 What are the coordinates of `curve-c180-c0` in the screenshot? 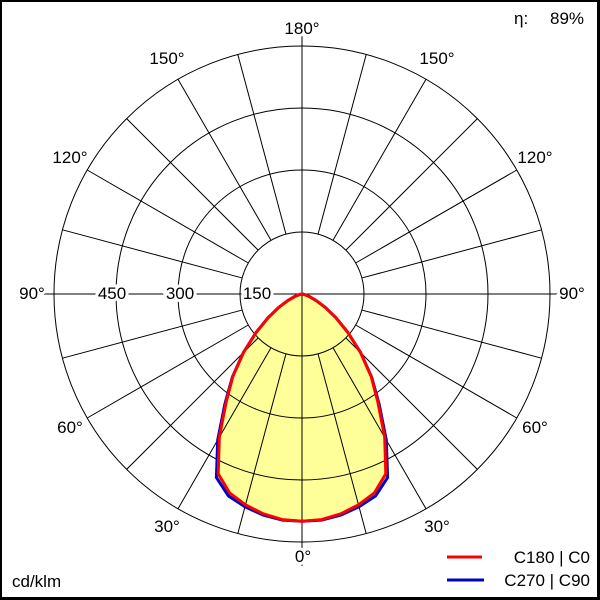 It's located at (302, 407).